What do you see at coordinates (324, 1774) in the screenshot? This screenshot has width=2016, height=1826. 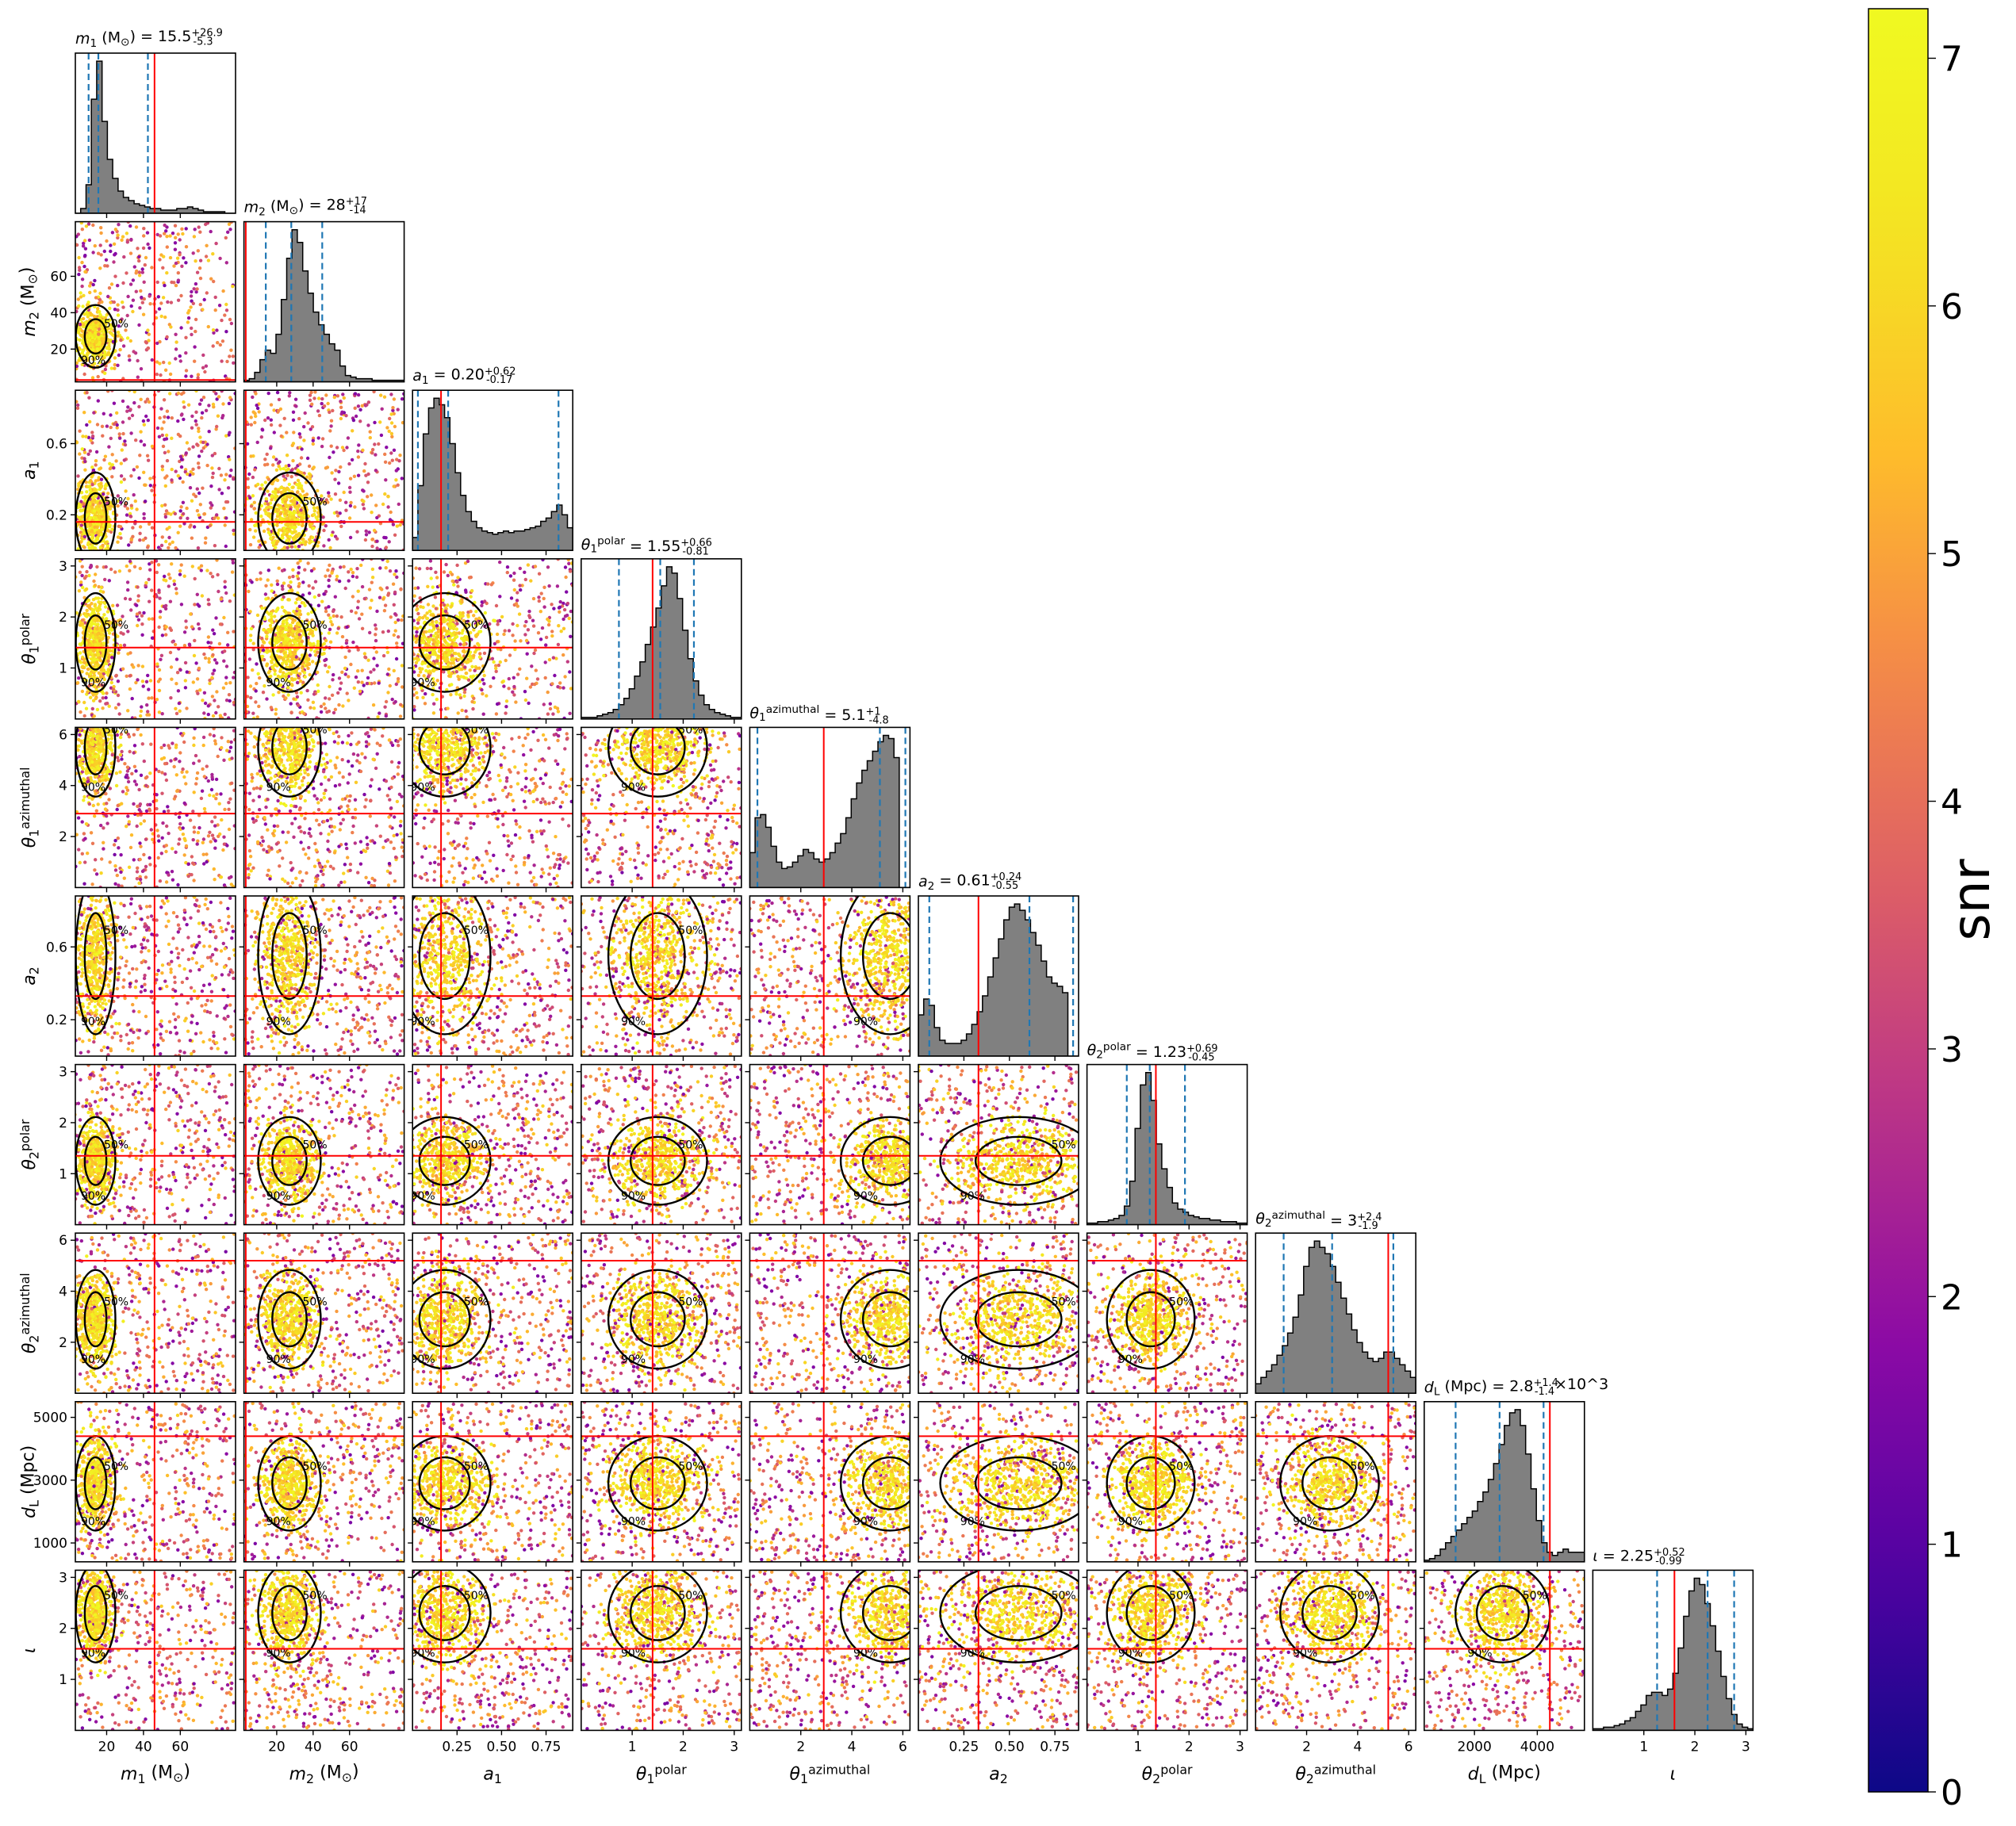 I see `x-axis-label-m2: m2 (M⊙)` at bounding box center [324, 1774].